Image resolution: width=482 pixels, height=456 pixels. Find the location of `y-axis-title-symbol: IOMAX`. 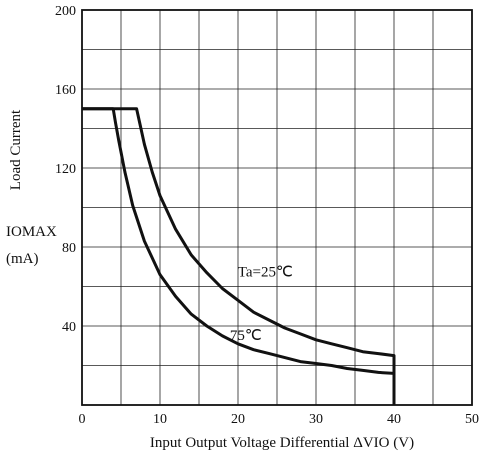

y-axis-title-symbol: IOMAX is located at coordinates (31, 232).